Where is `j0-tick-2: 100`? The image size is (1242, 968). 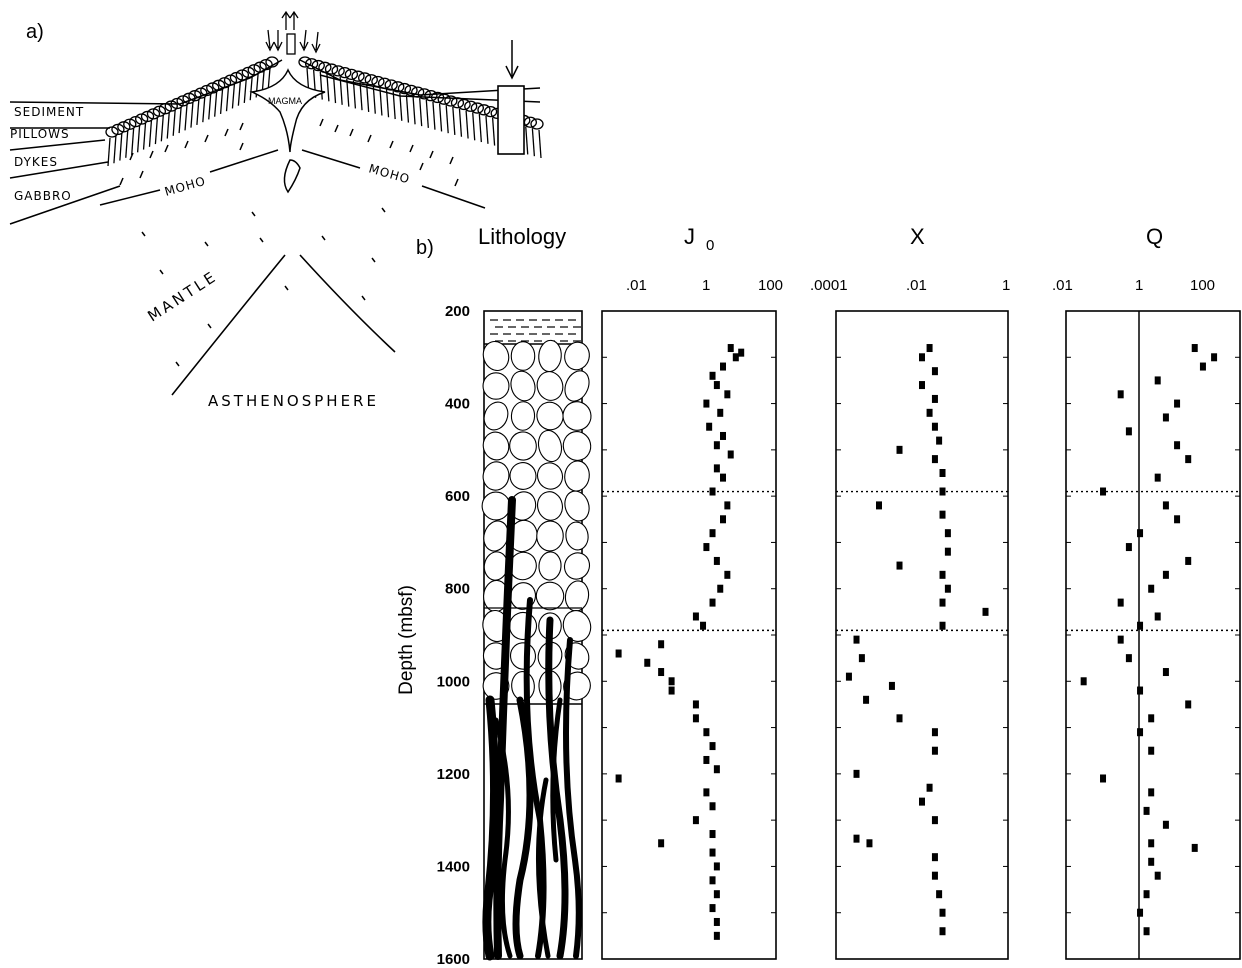
j0-tick-2: 100 is located at coordinates (770, 285).